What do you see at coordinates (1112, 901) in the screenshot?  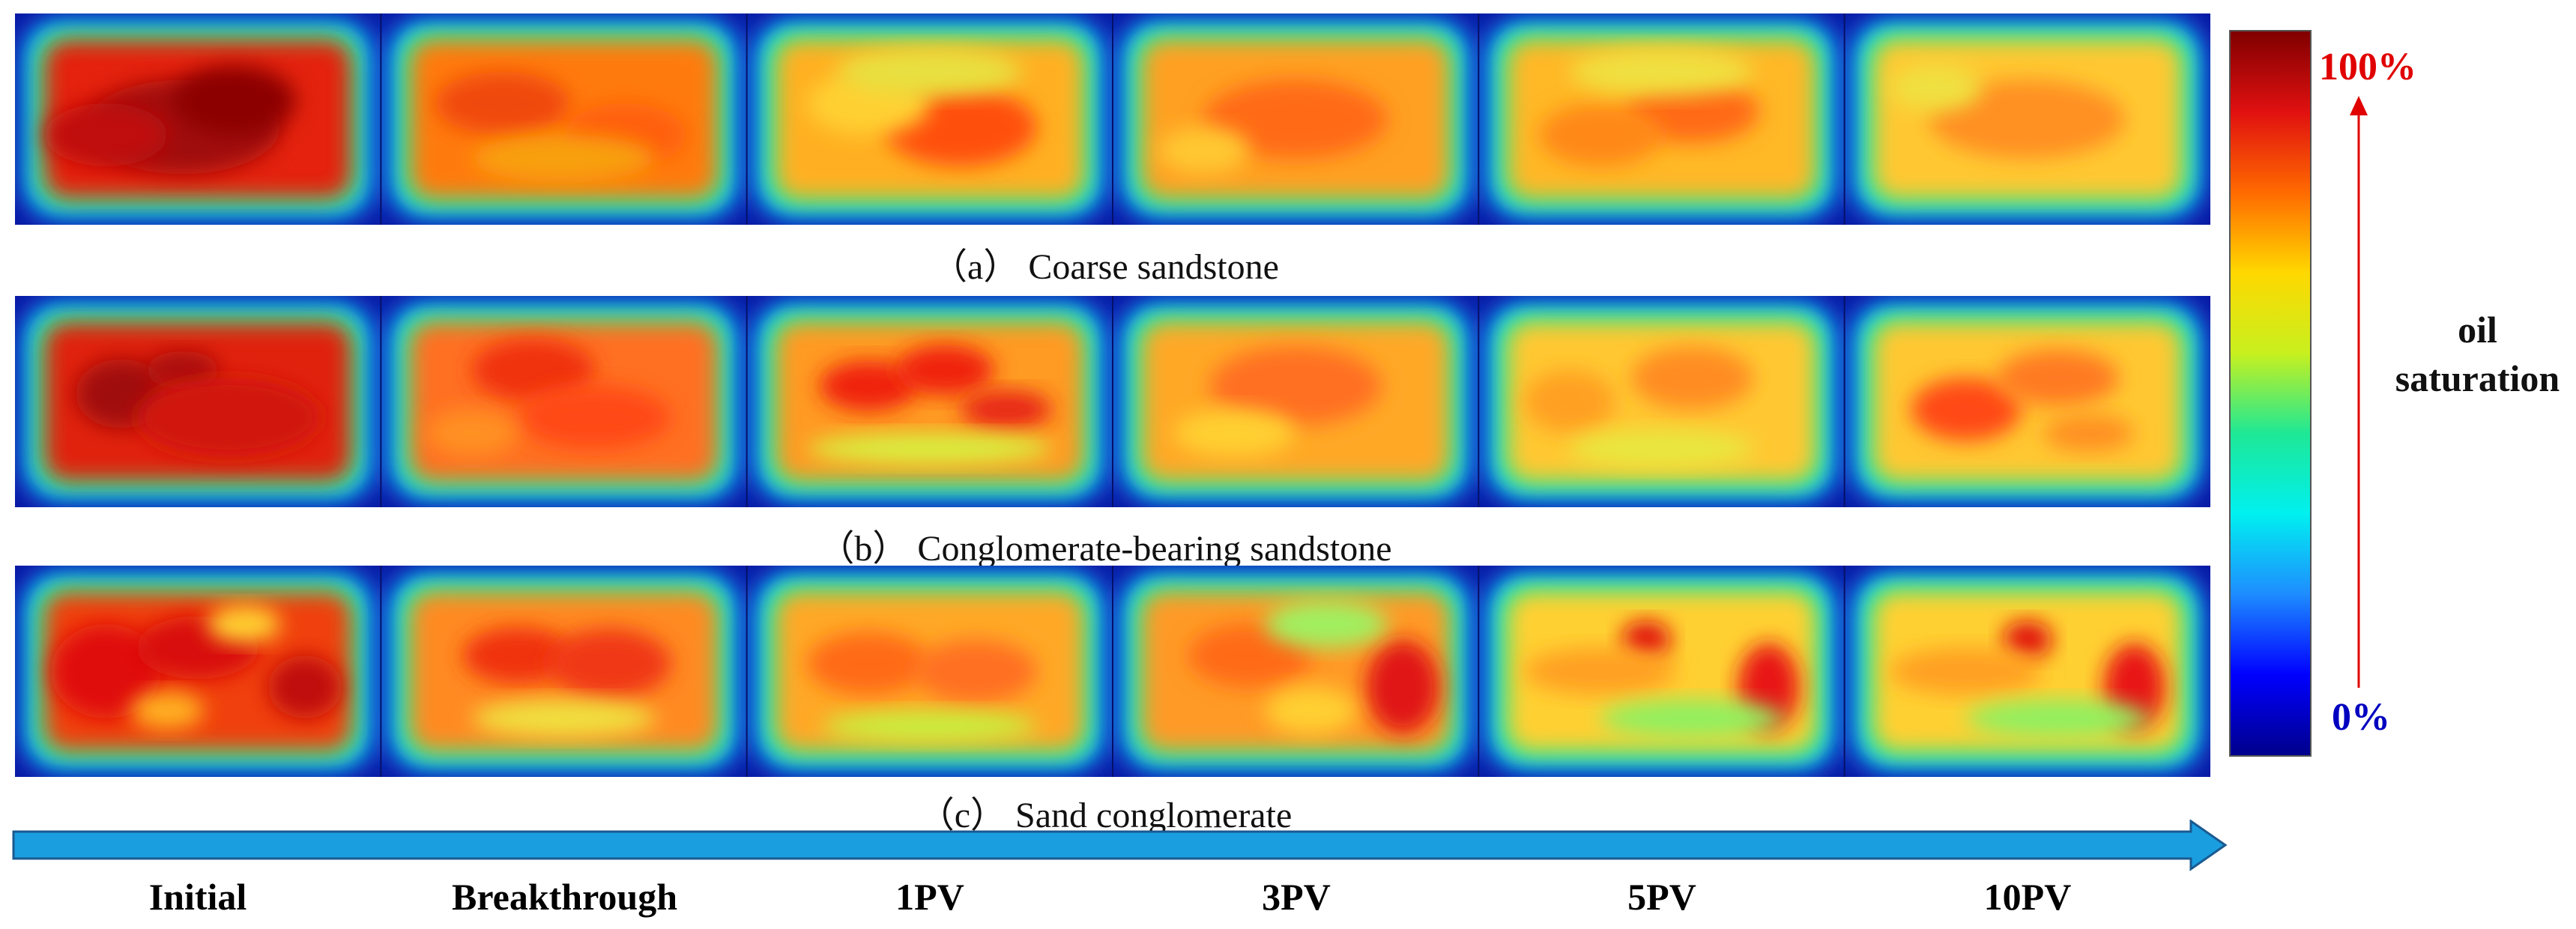 I see `stage-labels: Initial Breakthrough 1PV 3PV 5PV 10PV` at bounding box center [1112, 901].